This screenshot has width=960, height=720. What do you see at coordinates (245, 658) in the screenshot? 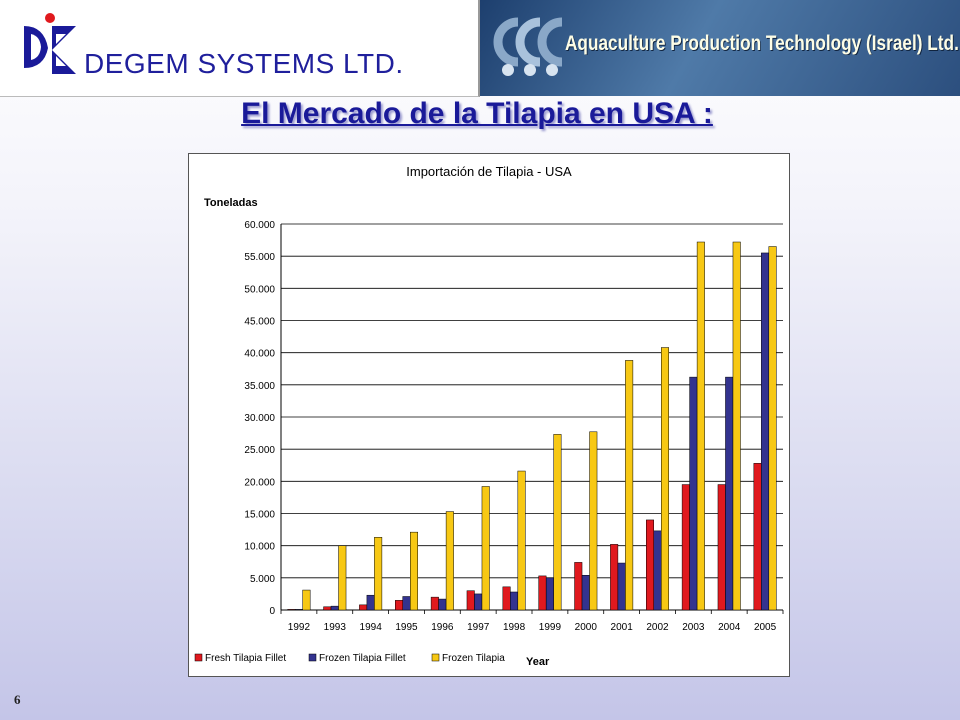
I see `legend-label: Fresh Tilapia Fillet` at bounding box center [245, 658].